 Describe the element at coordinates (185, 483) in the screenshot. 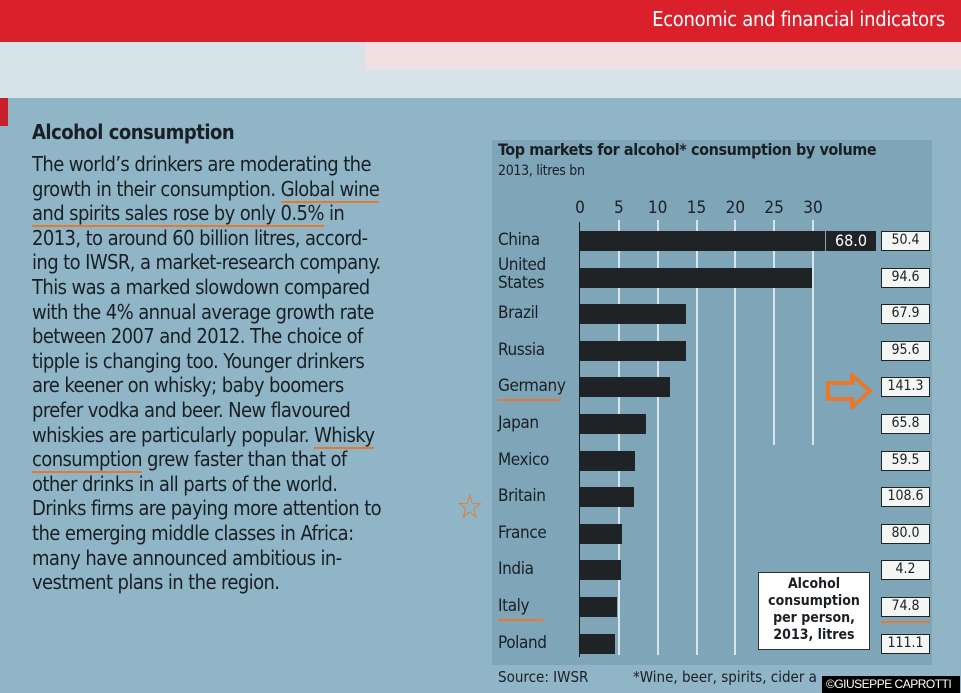

I see `text-run: other drinks in all parts of the world.` at that location.